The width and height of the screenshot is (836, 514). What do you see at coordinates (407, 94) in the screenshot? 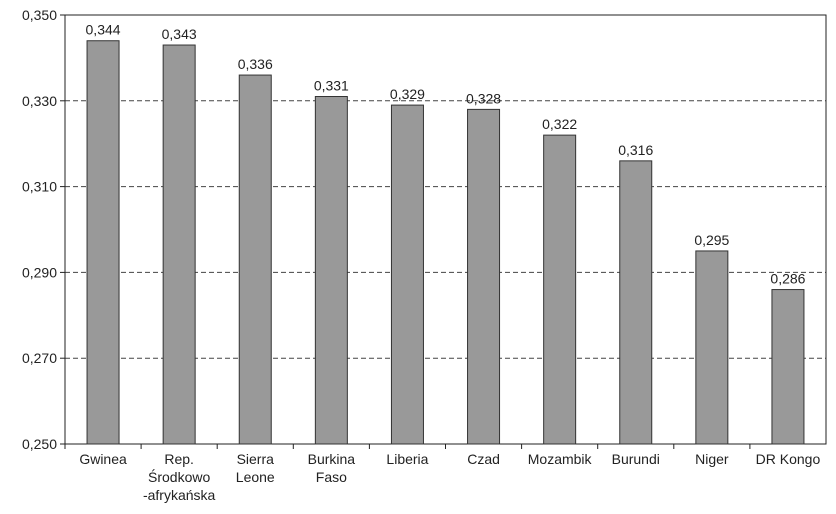
I see `value-label: 0,329` at bounding box center [407, 94].